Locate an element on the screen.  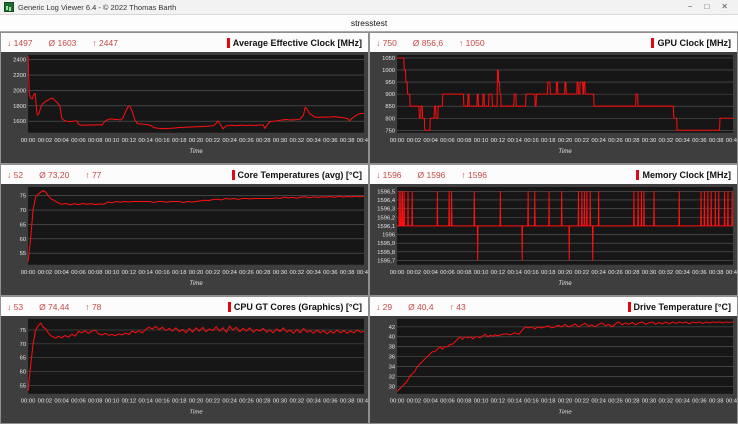
chart-title-wrap: Memory Clock [MHz] is located at coordinates (683, 174).